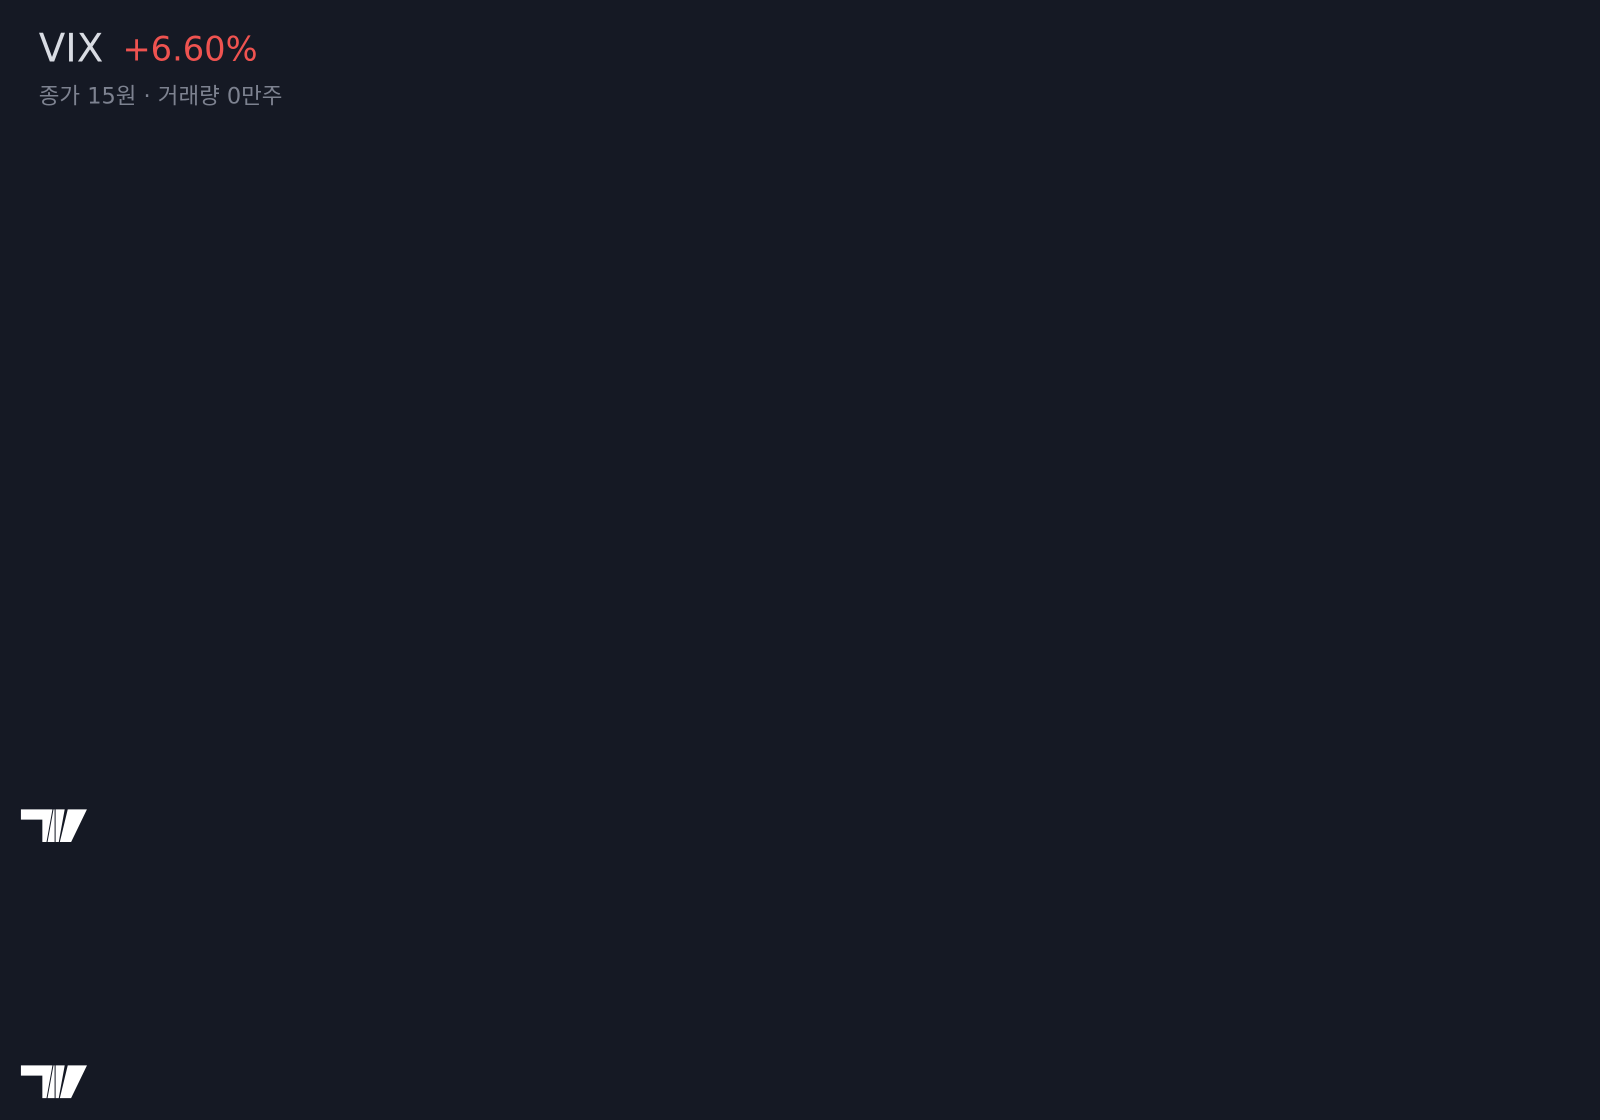 This screenshot has width=1600, height=1120. I want to click on chart-title: VIX, so click(71, 49).